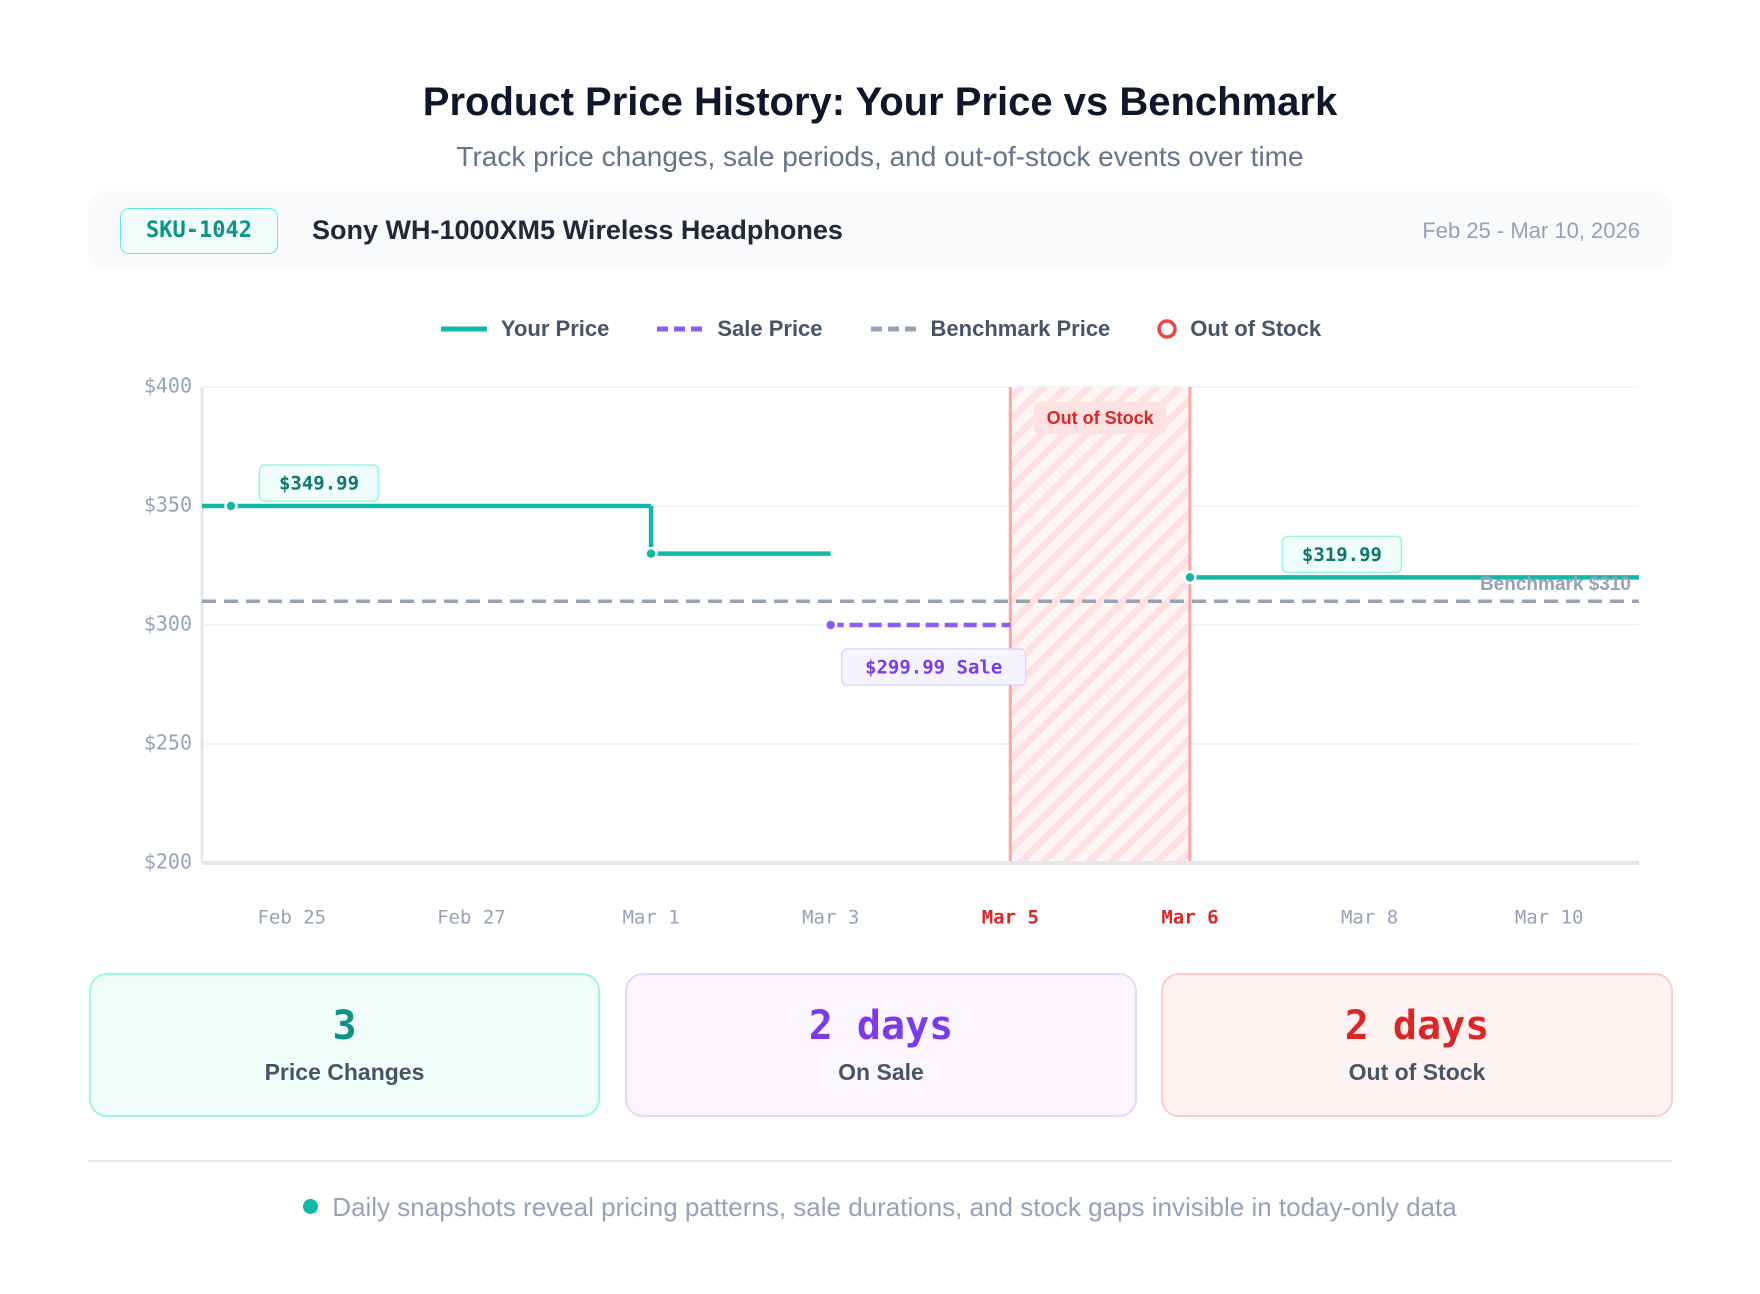  I want to click on legend-label: Your Price, so click(555, 328).